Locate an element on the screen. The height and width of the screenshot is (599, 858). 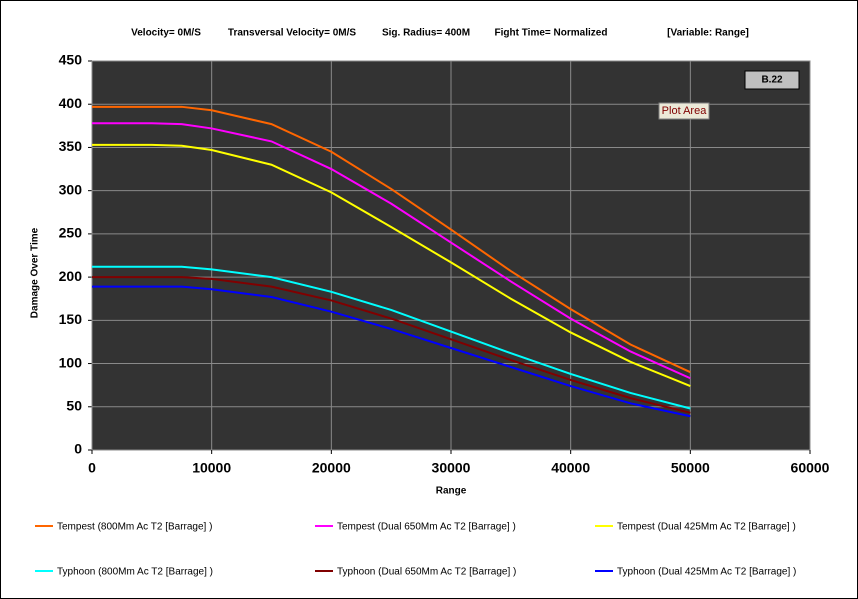
y-axis-title: Damage Over Time is located at coordinates (35, 272).